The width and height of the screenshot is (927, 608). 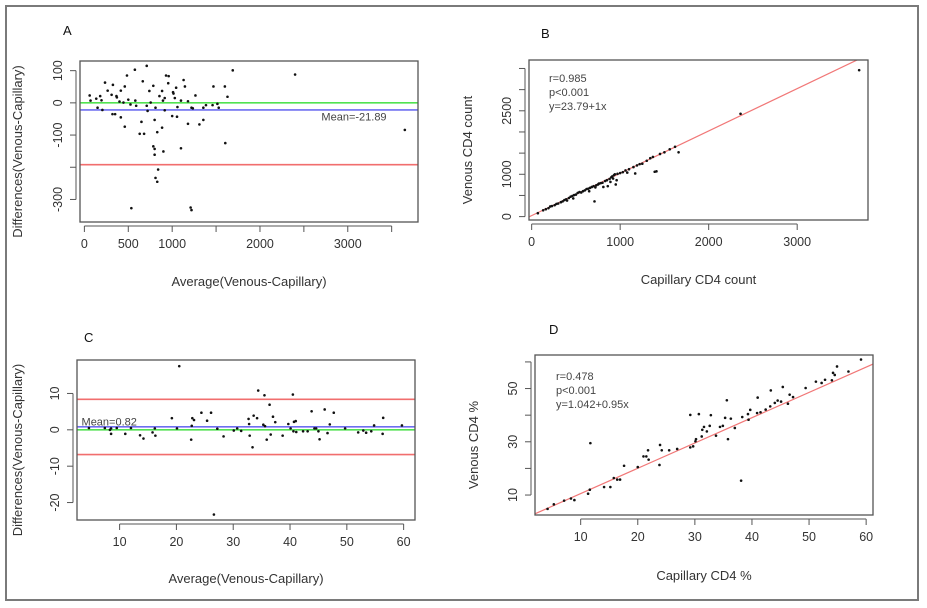 I want to click on mean-annotation: Mean=0.82, so click(x=109, y=422).